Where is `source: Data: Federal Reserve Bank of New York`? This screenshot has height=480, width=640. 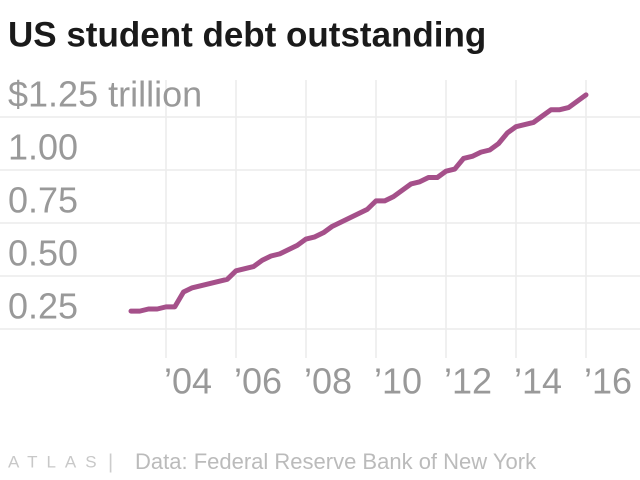
source: Data: Federal Reserve Bank of New York is located at coordinates (336, 461).